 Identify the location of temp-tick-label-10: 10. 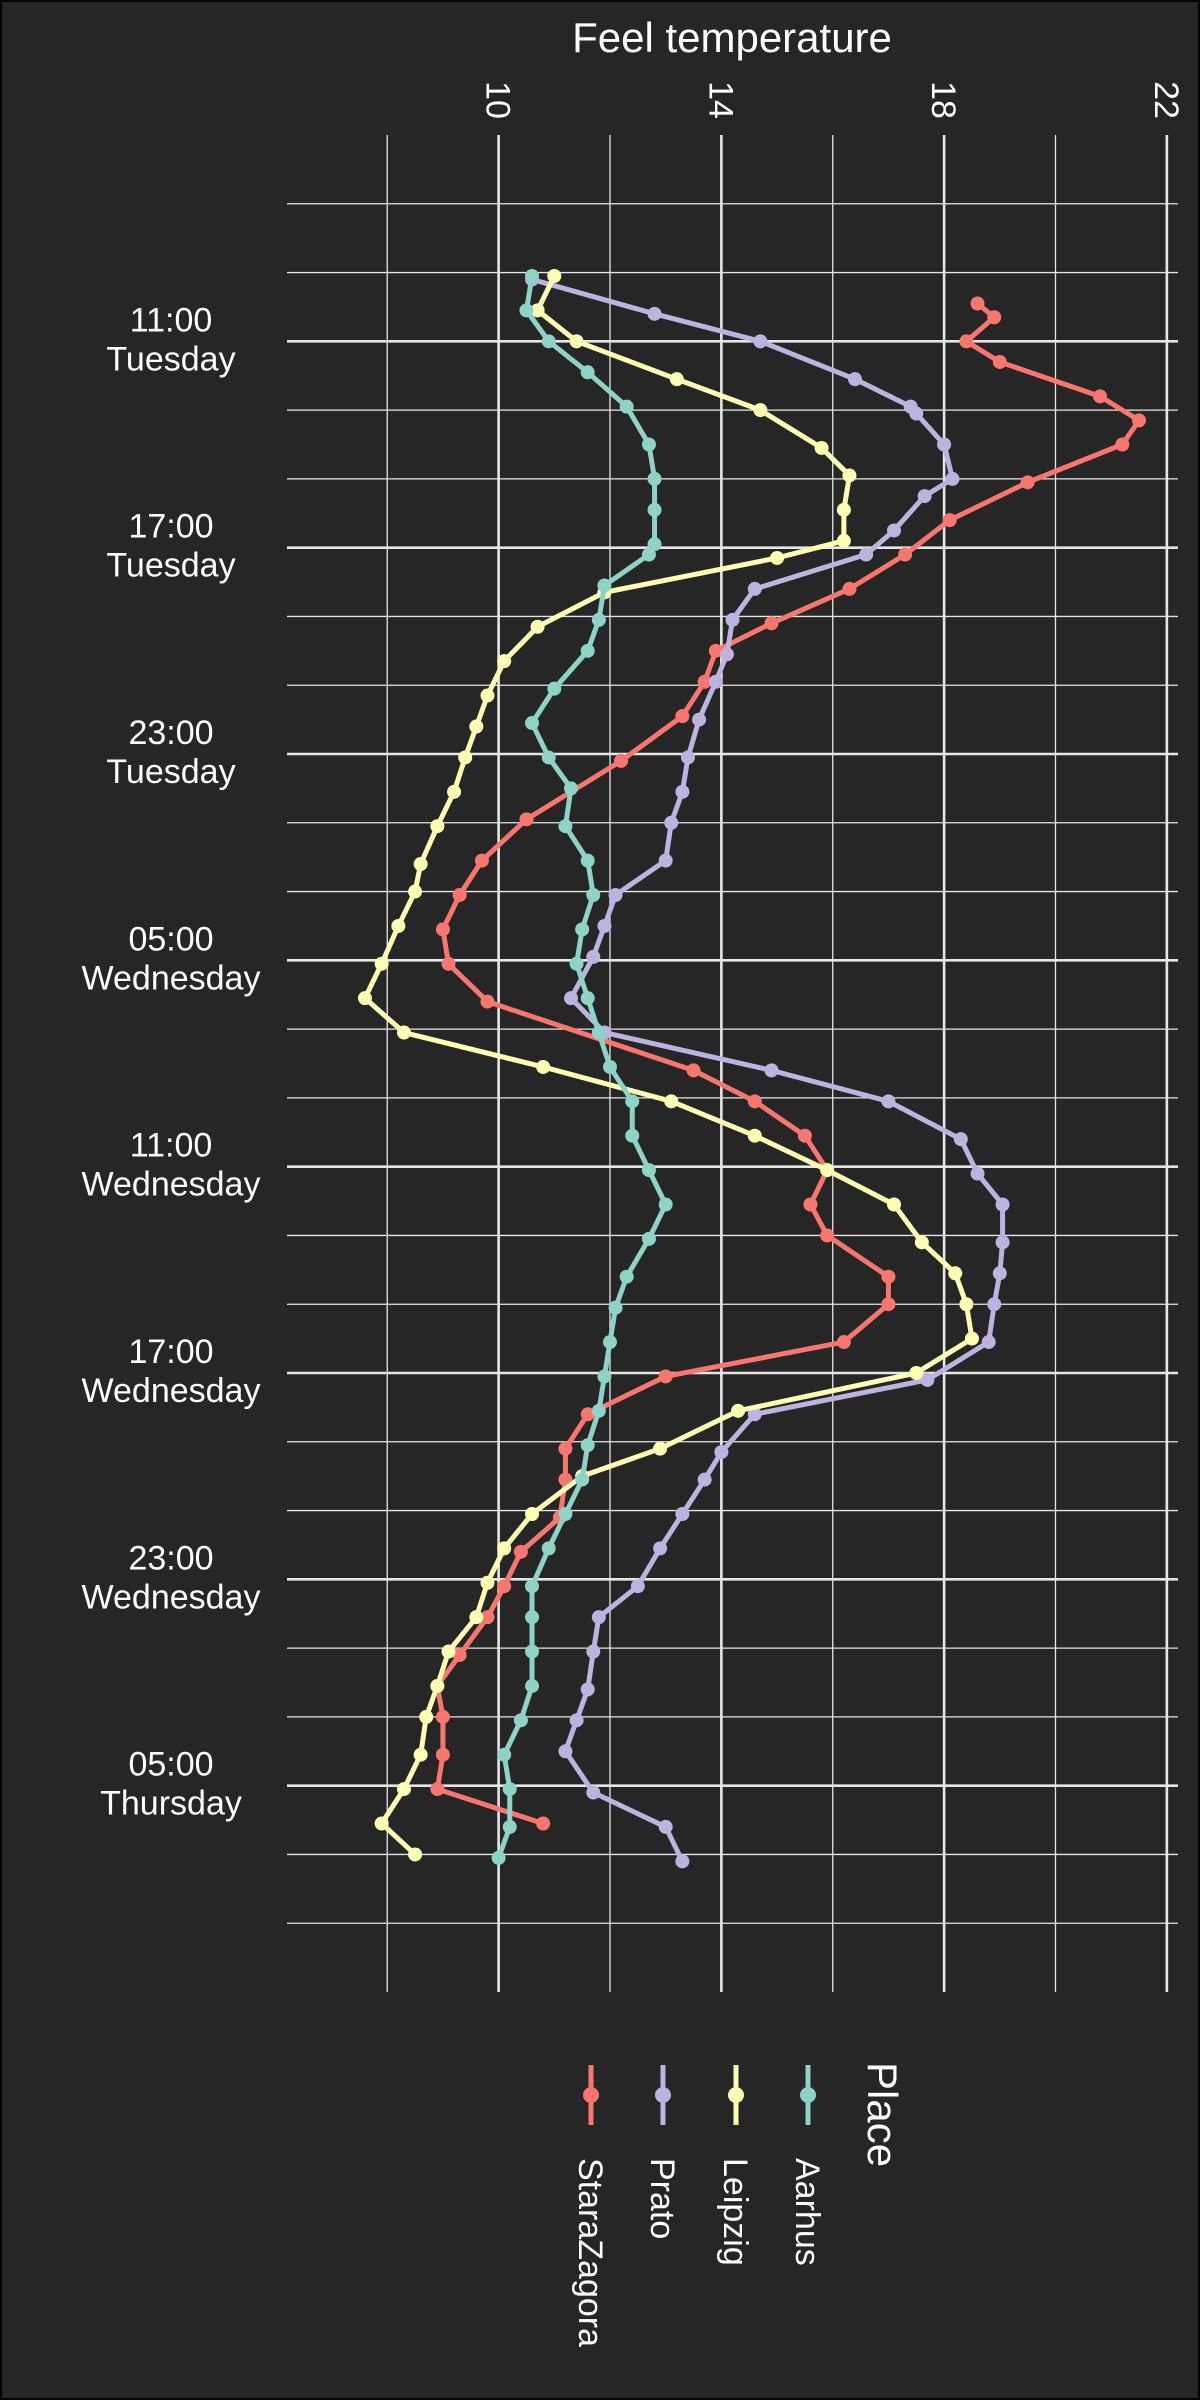
(498, 100).